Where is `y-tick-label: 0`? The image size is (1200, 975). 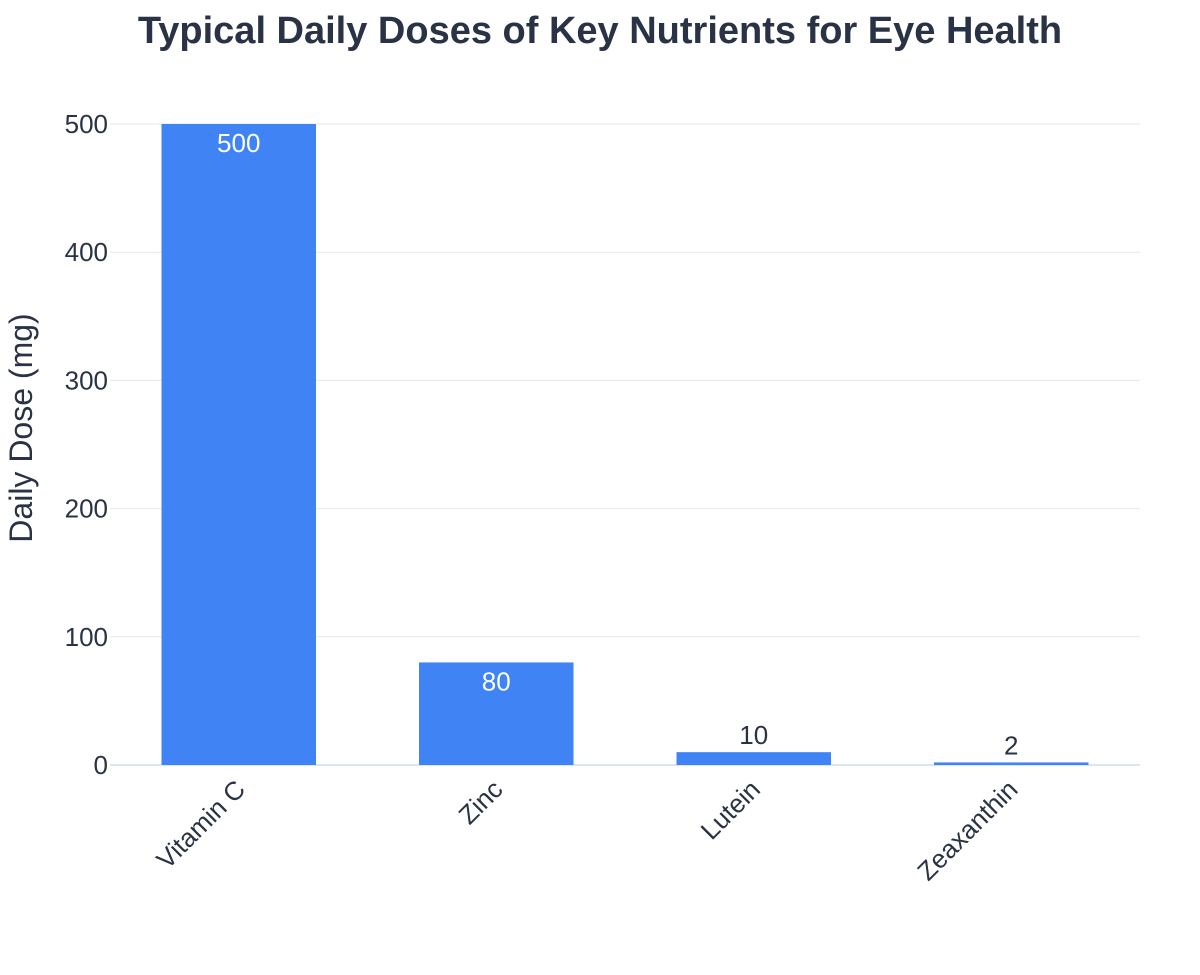
y-tick-label: 0 is located at coordinates (101, 765).